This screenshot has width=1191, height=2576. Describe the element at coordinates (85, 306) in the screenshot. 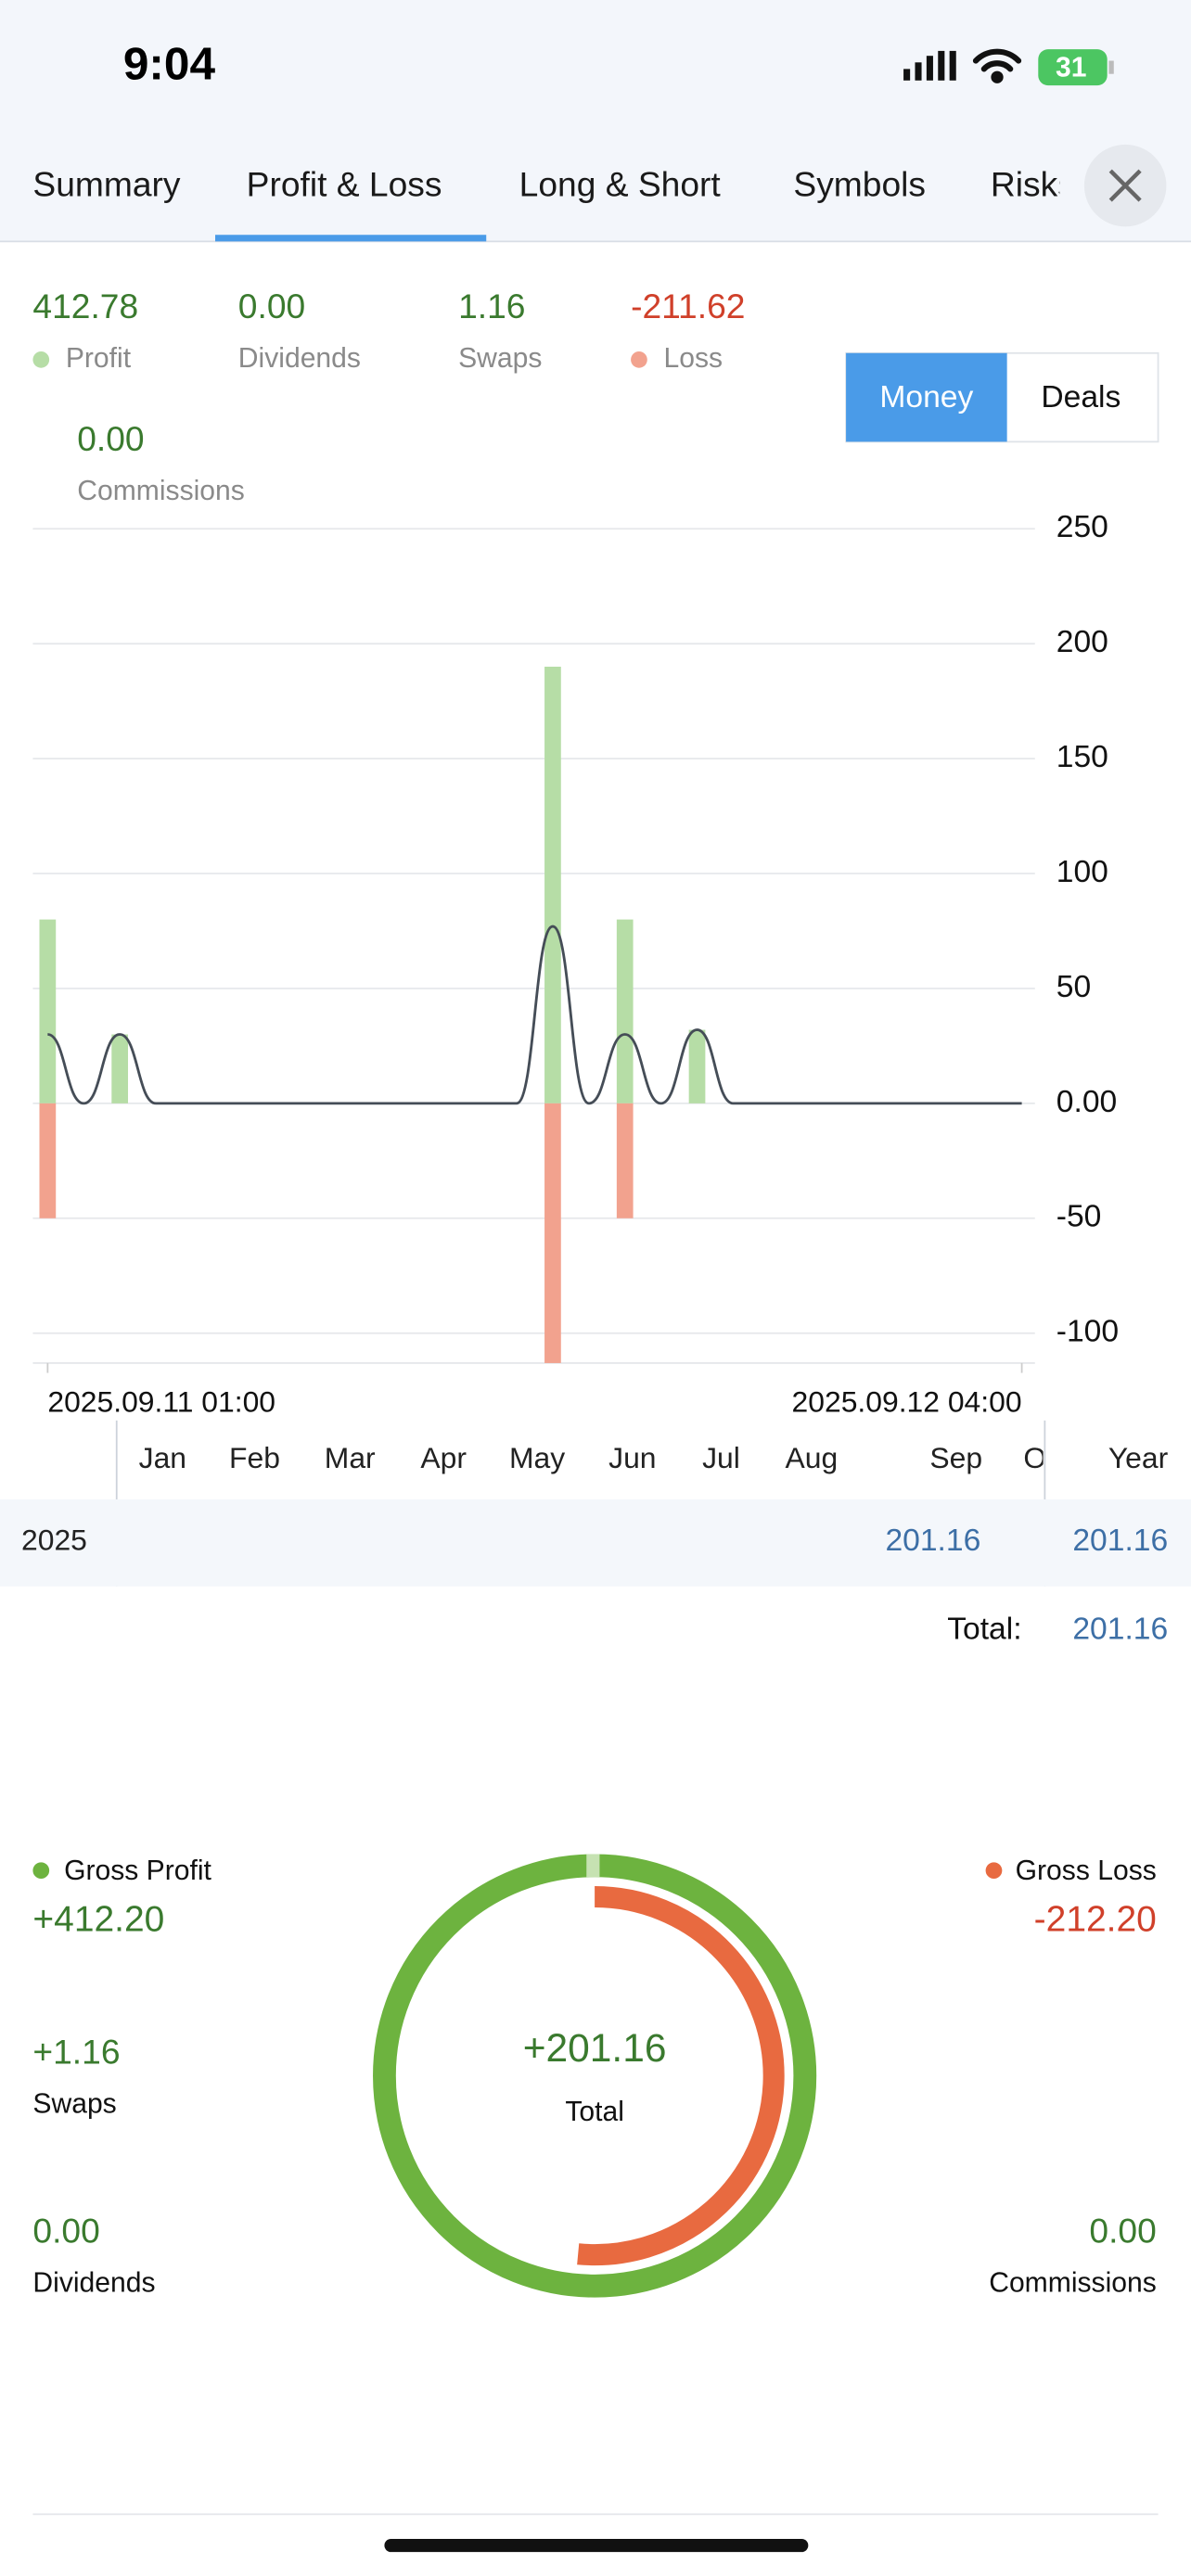

I see `summary-value: 412.78` at that location.